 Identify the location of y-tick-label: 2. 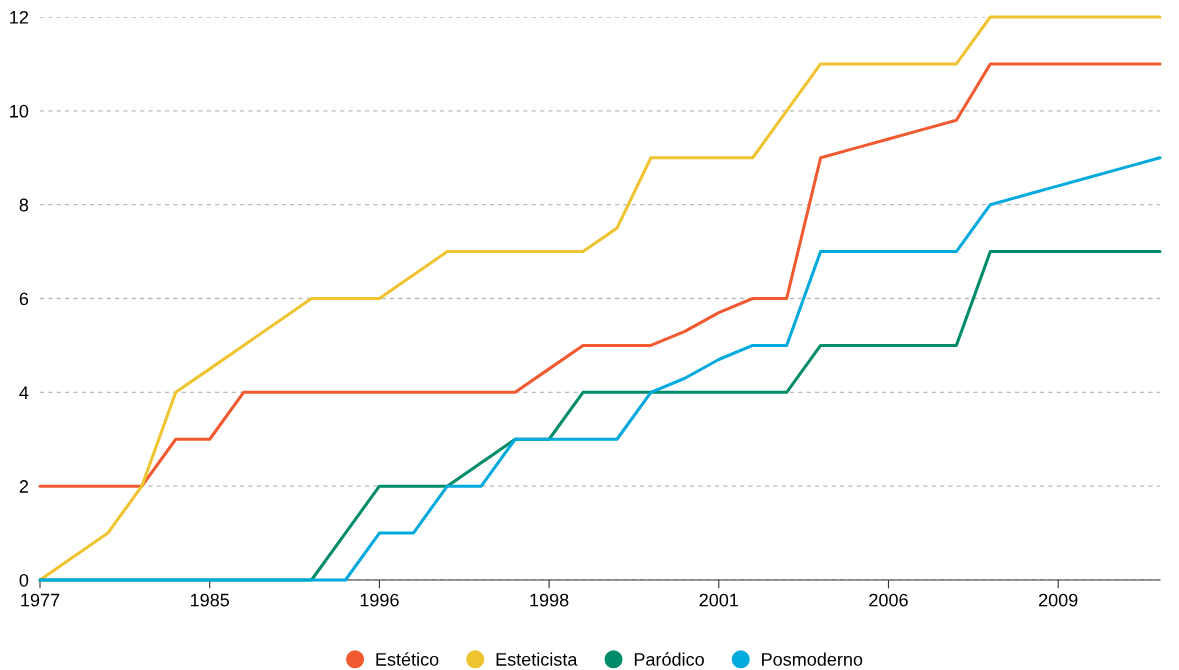
(23, 486).